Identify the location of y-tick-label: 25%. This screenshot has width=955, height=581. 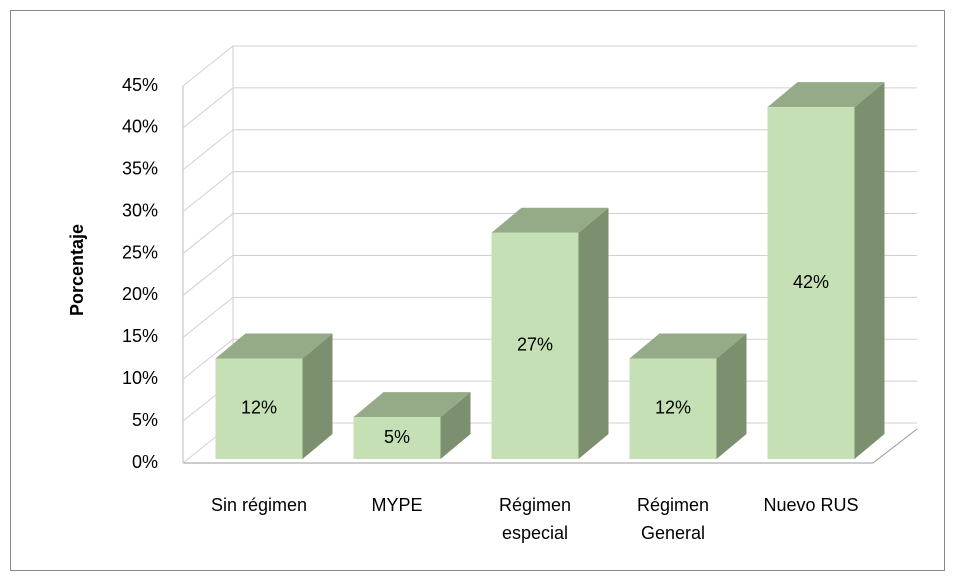
(140, 252).